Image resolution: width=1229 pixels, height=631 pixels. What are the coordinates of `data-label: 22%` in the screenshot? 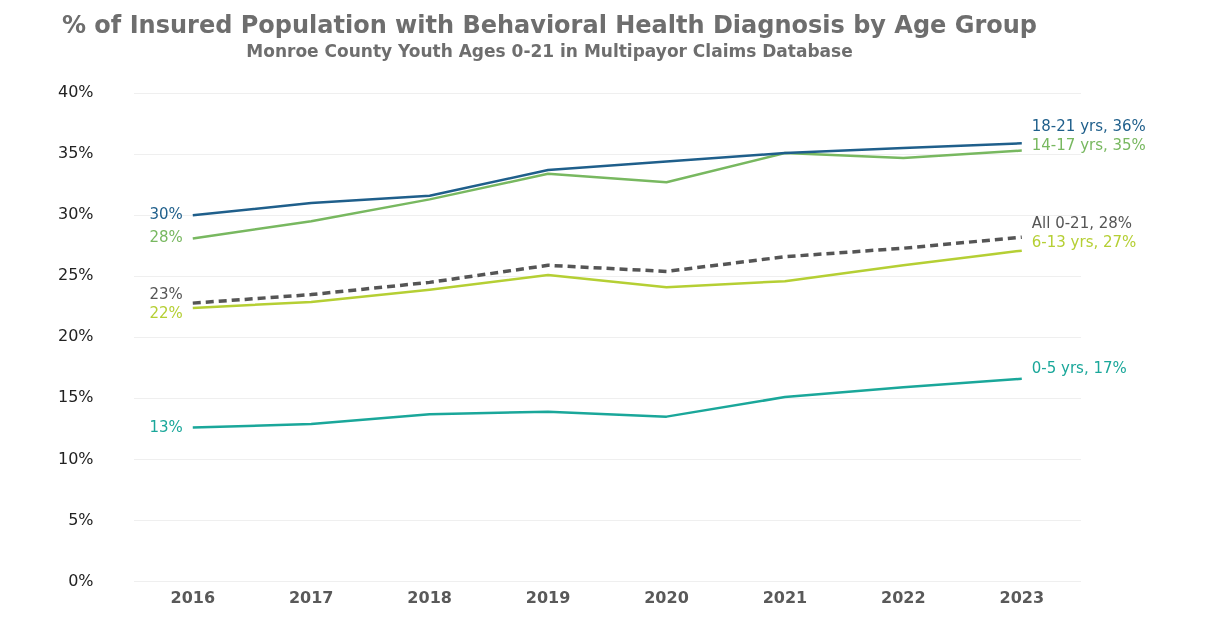 It's located at (166, 313).